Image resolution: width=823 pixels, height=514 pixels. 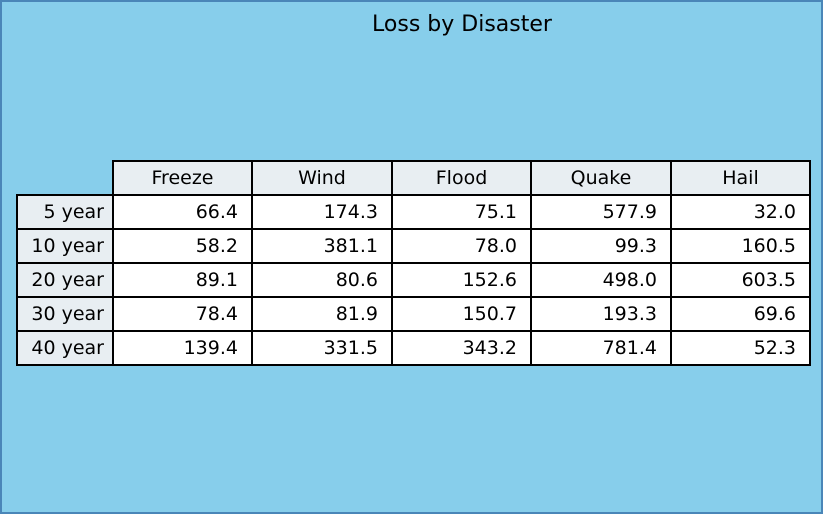 I want to click on table-cell: 78.0, so click(x=461, y=246).